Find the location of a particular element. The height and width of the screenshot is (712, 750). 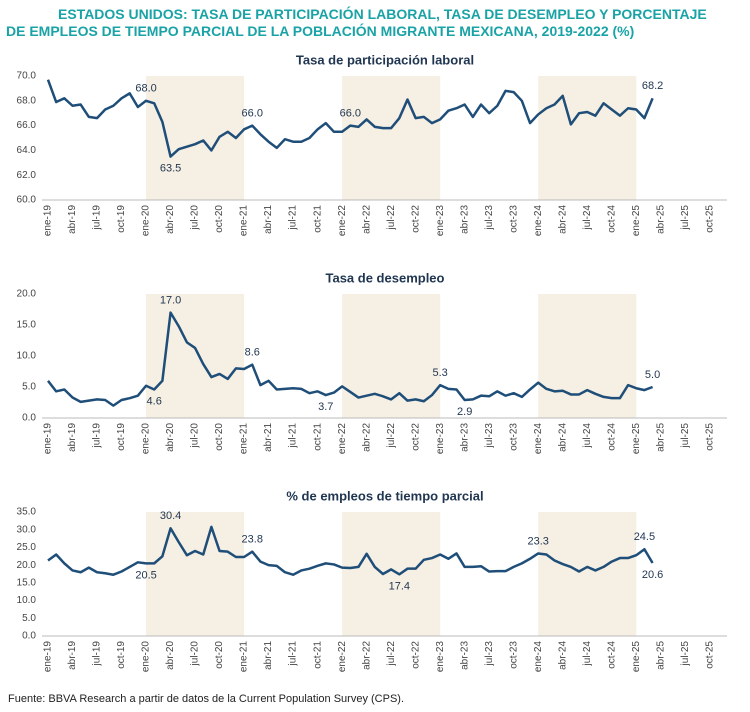

data-label: 68.0 is located at coordinates (145, 89).